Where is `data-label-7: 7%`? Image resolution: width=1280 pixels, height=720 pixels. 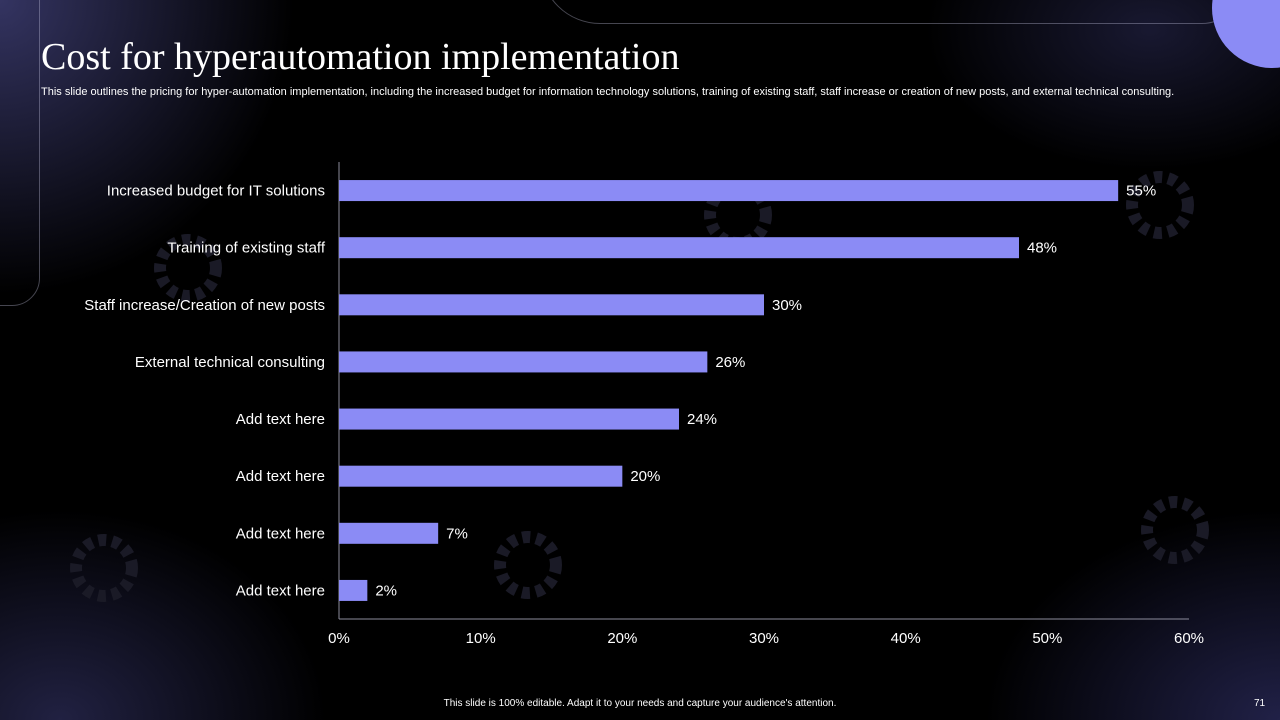
data-label-7: 7% is located at coordinates (457, 533).